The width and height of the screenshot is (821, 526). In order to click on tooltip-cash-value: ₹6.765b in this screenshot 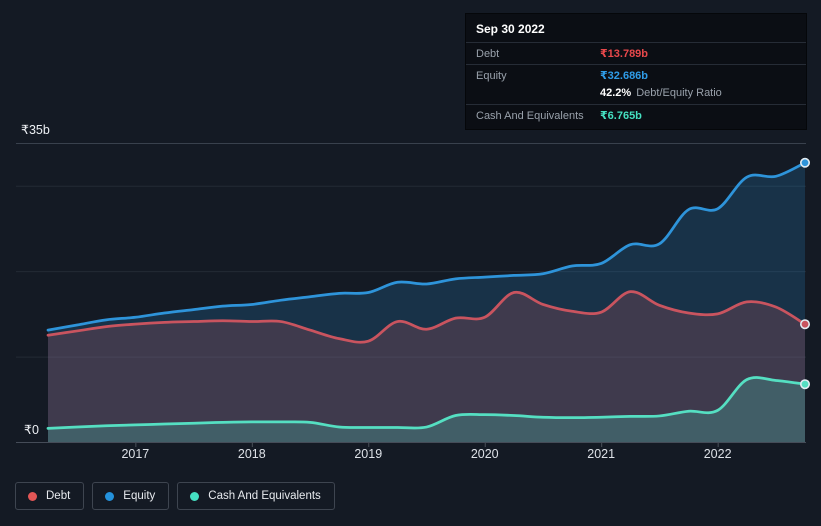, I will do `click(621, 116)`.